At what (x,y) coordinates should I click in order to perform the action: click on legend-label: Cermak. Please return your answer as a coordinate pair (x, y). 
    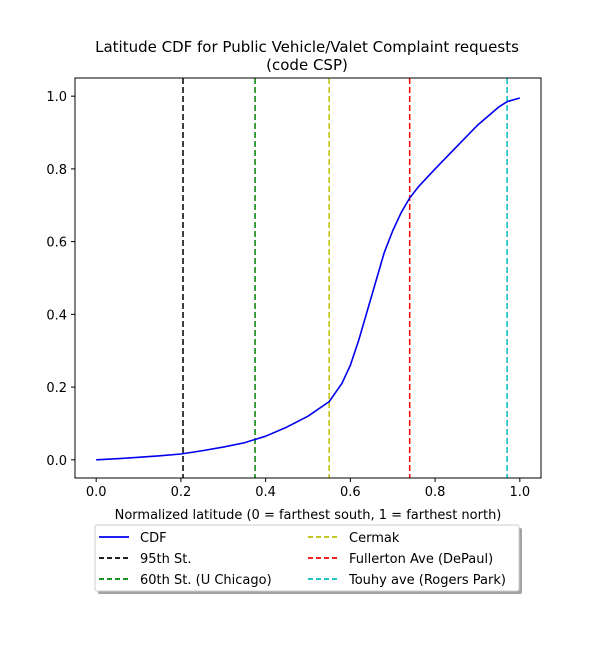
    Looking at the image, I should click on (374, 538).